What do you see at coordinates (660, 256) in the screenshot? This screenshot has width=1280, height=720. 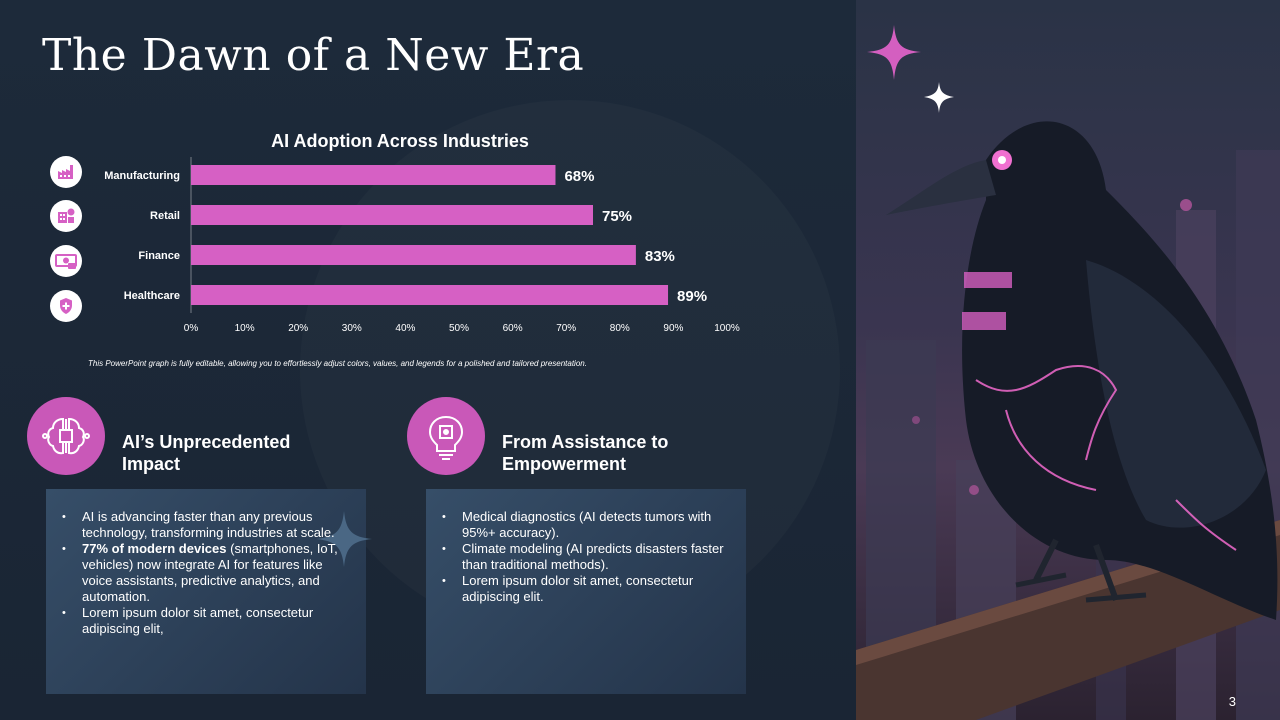 I see `data-label: 83%` at bounding box center [660, 256].